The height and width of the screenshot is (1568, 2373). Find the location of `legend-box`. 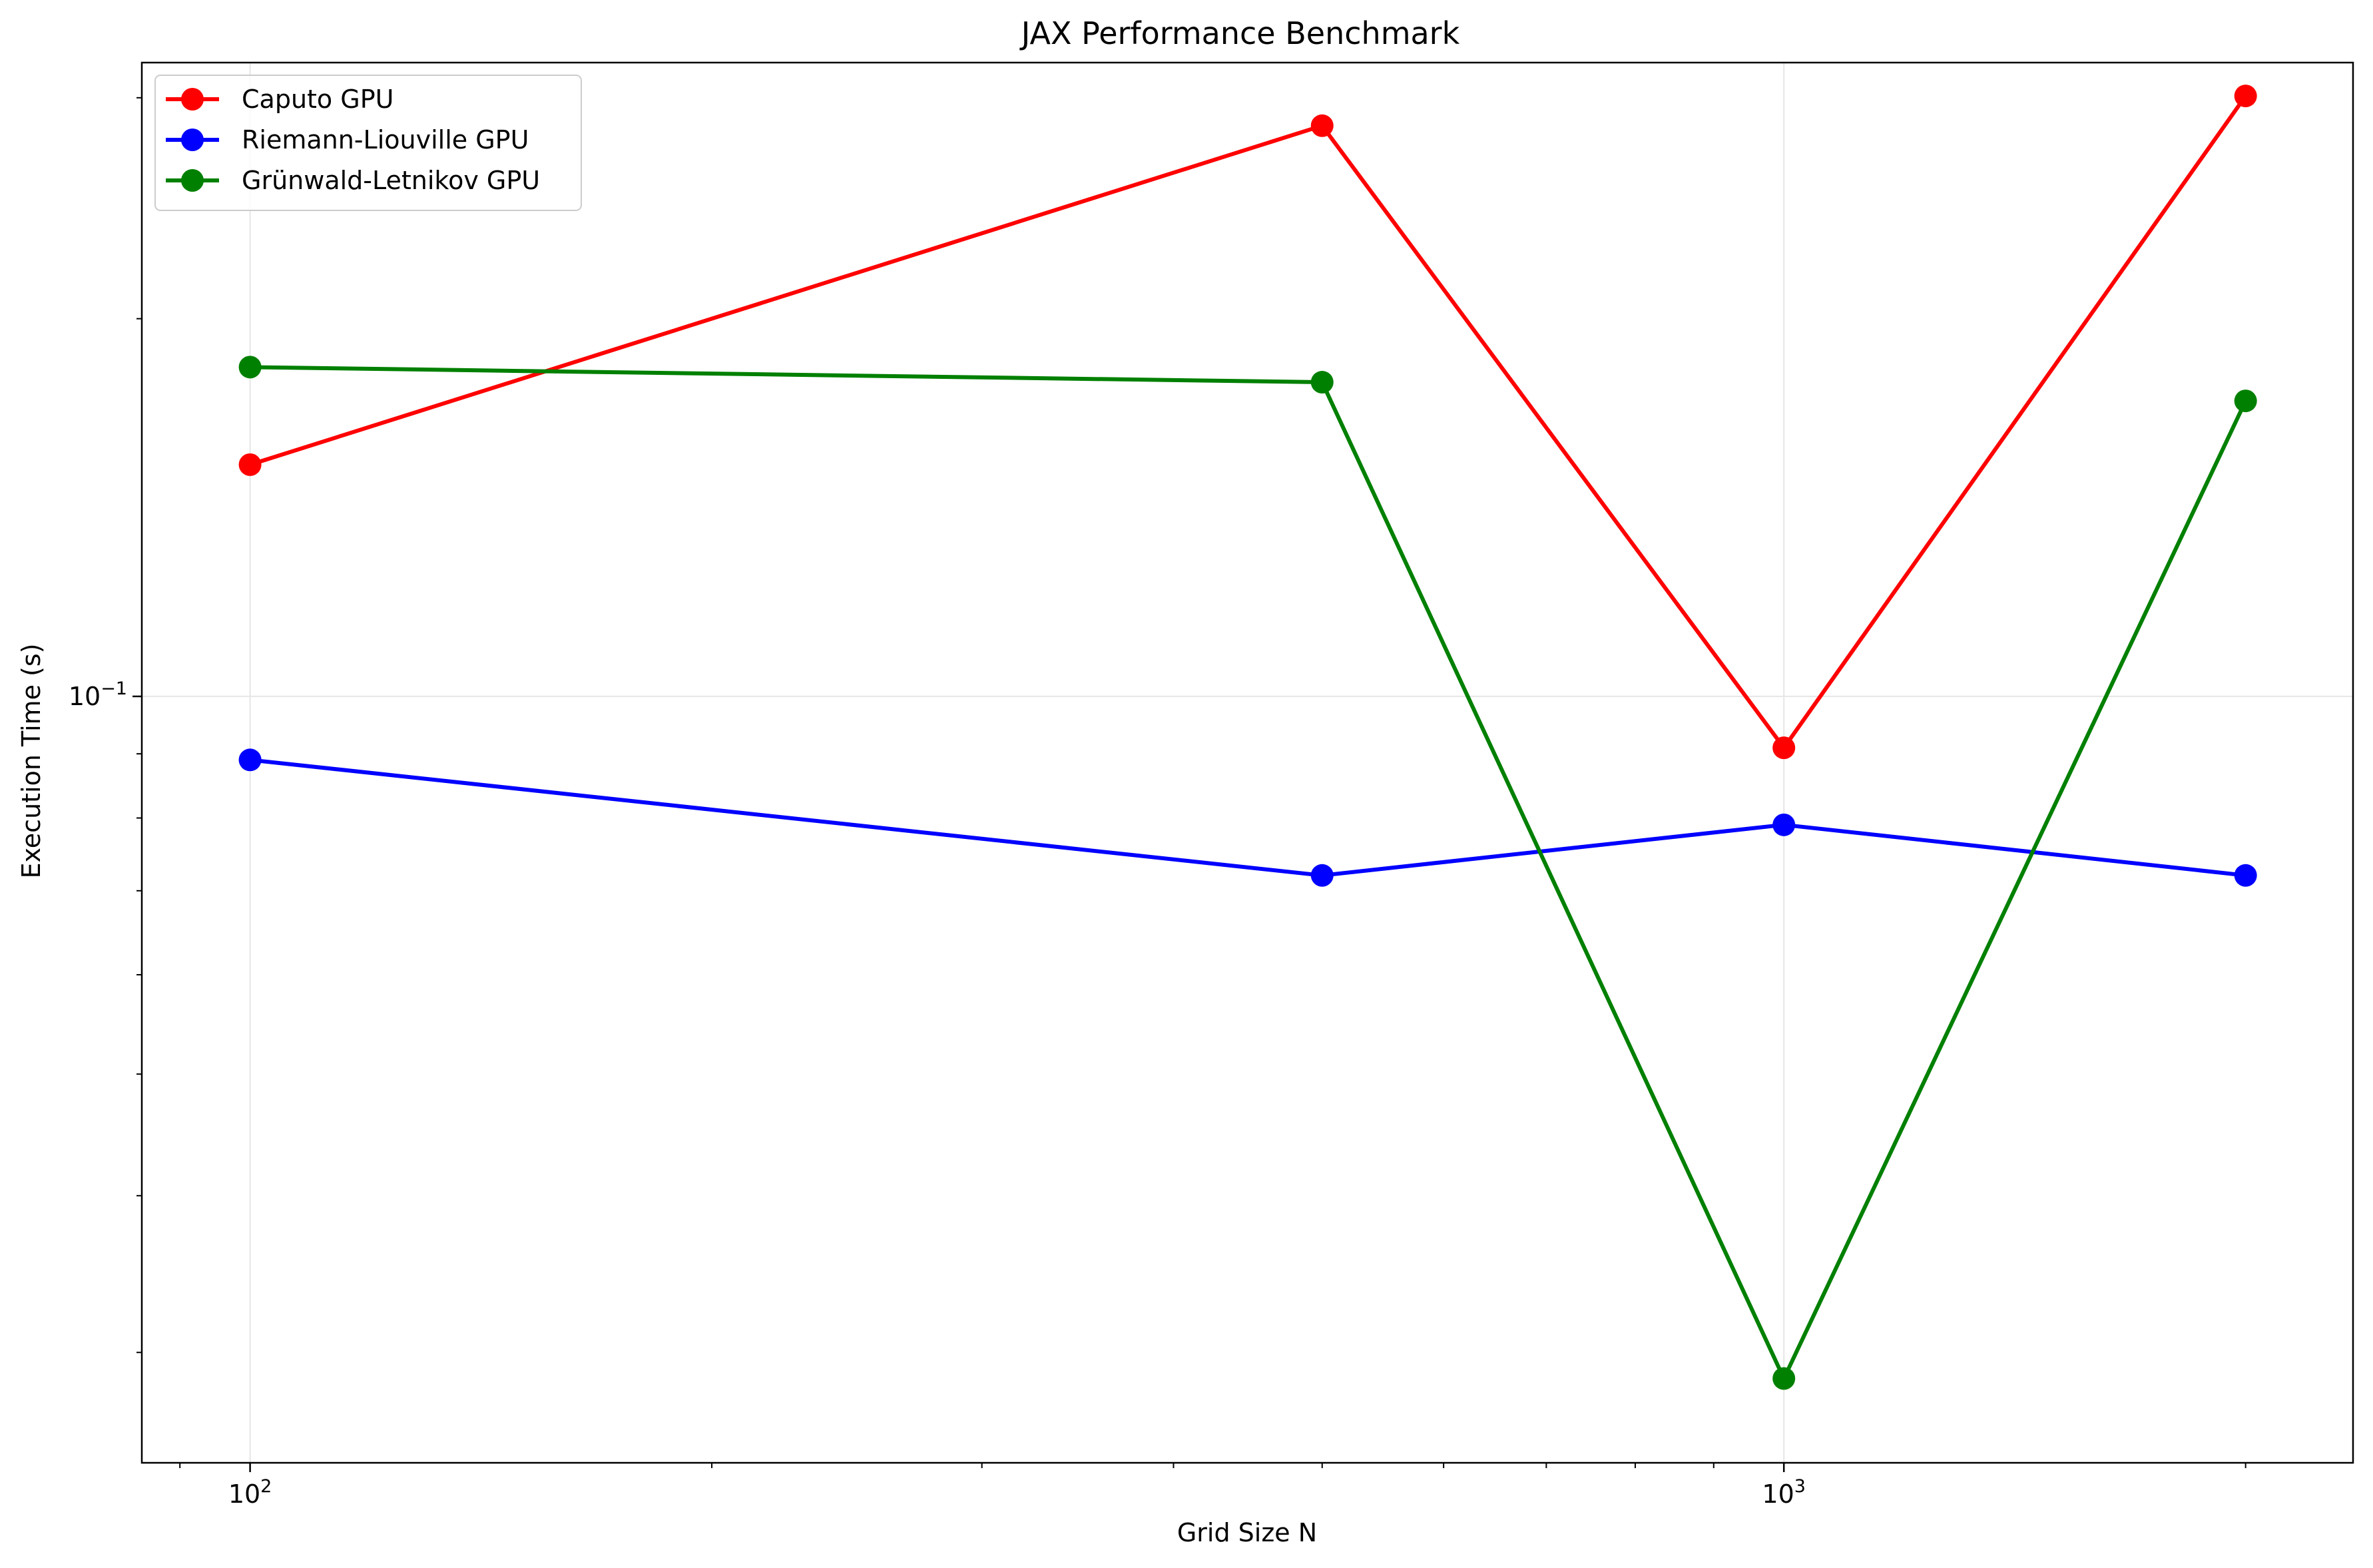

legend-box is located at coordinates (368, 143).